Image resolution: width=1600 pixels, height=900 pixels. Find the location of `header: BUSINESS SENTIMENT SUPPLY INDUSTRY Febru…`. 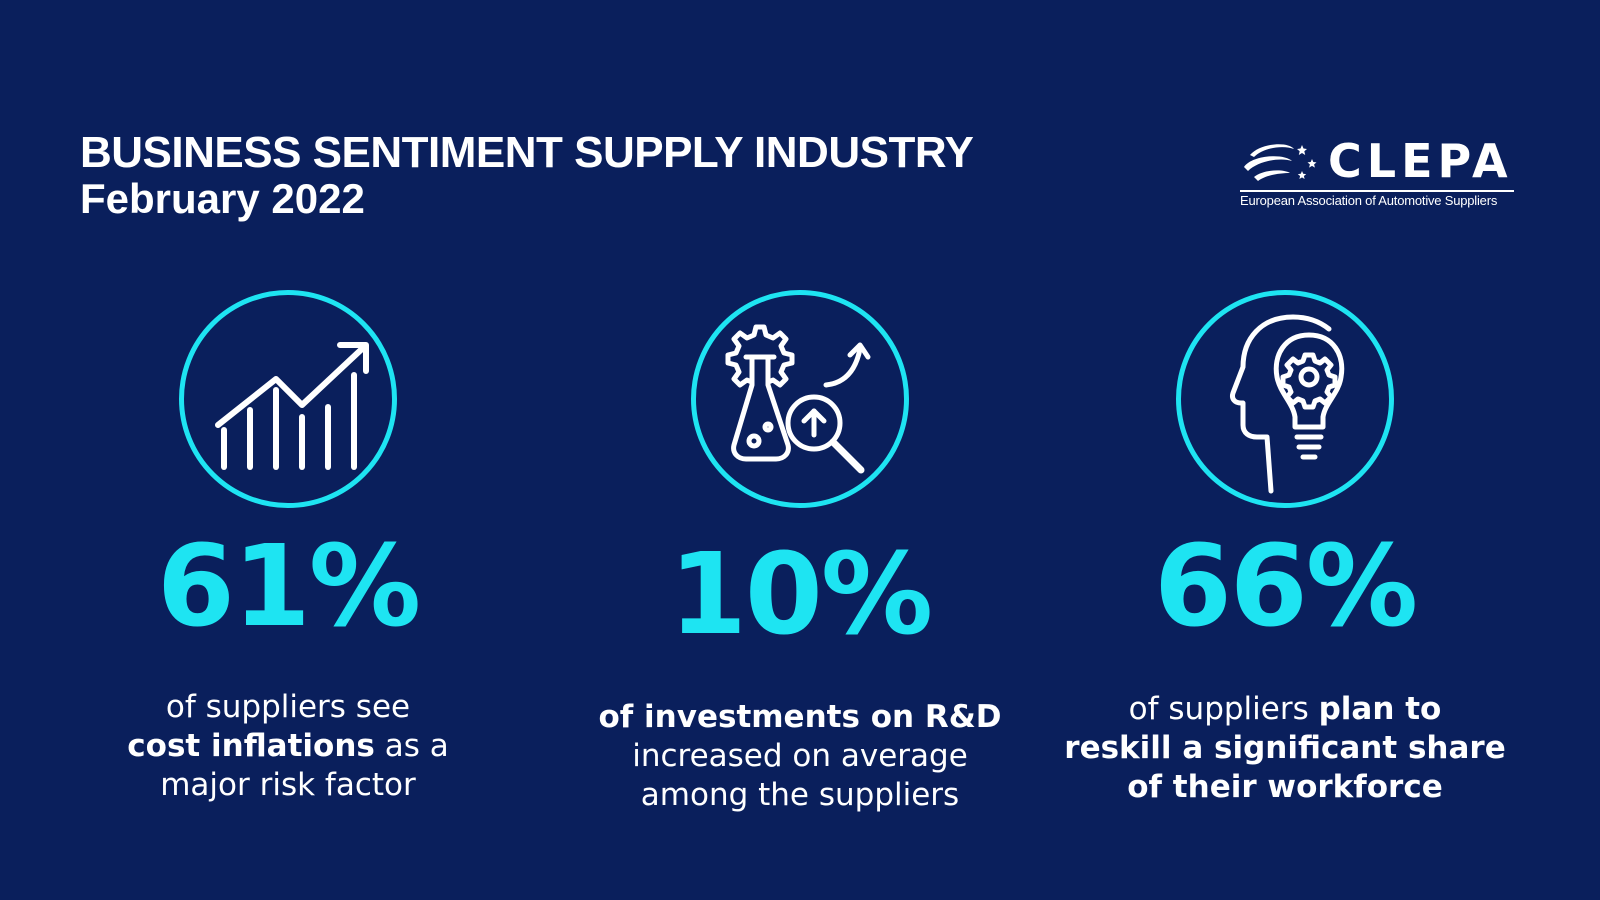

header: BUSINESS SENTIMENT SUPPLY INDUSTRY Febru… is located at coordinates (527, 175).